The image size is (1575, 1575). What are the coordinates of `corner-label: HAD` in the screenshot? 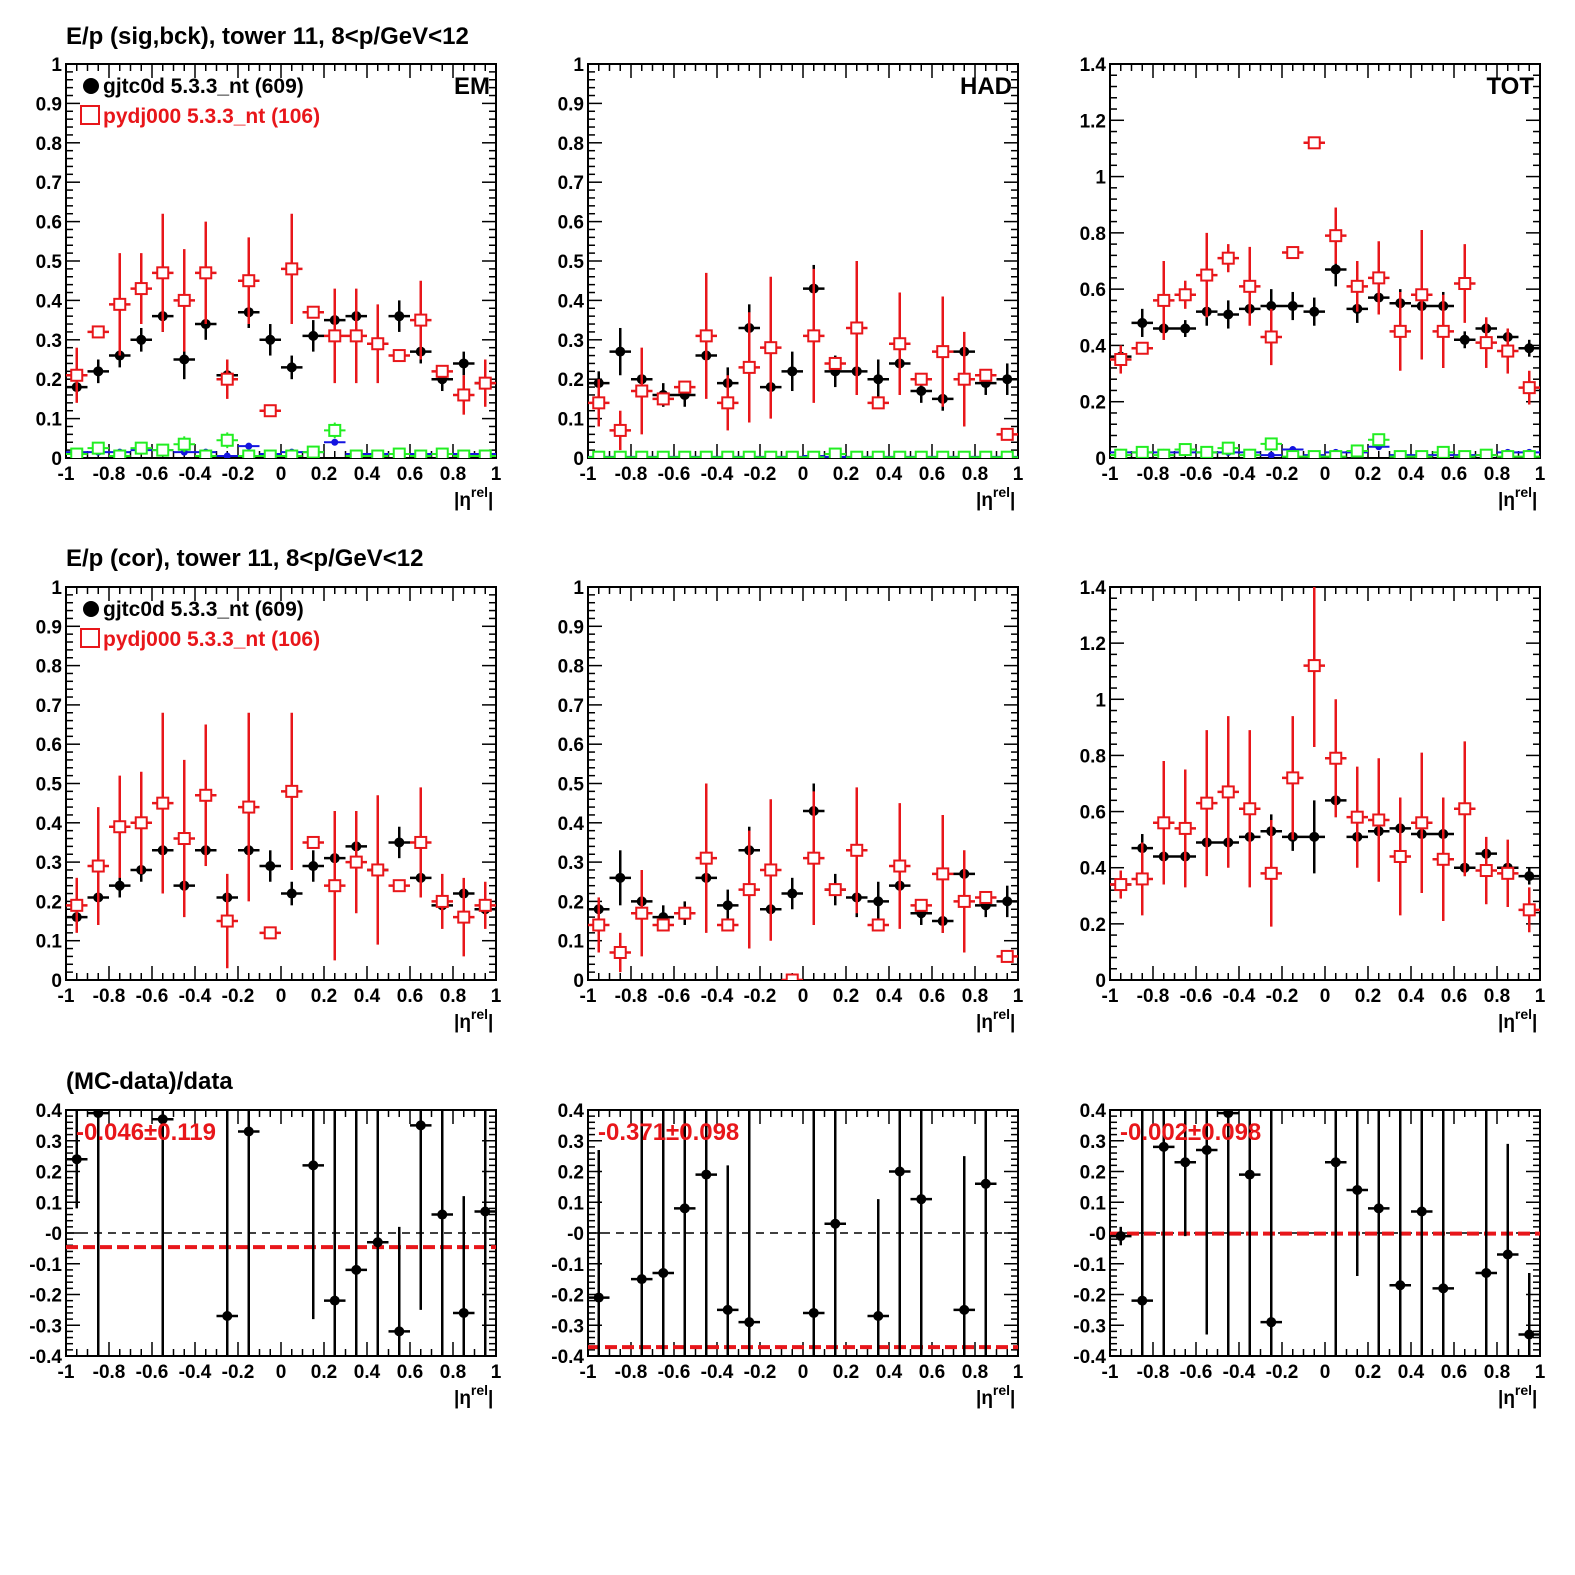 It's located at (986, 86).